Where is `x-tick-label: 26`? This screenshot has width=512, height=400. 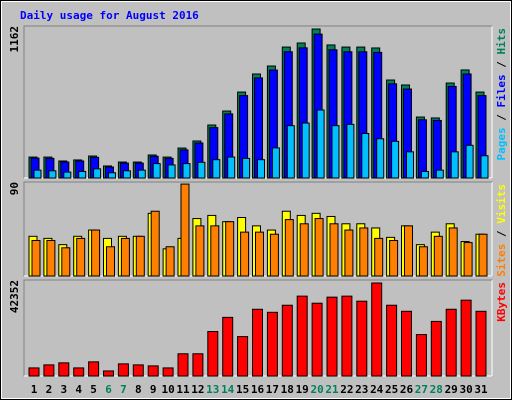
x-tick-label: 26 is located at coordinates (407, 389).